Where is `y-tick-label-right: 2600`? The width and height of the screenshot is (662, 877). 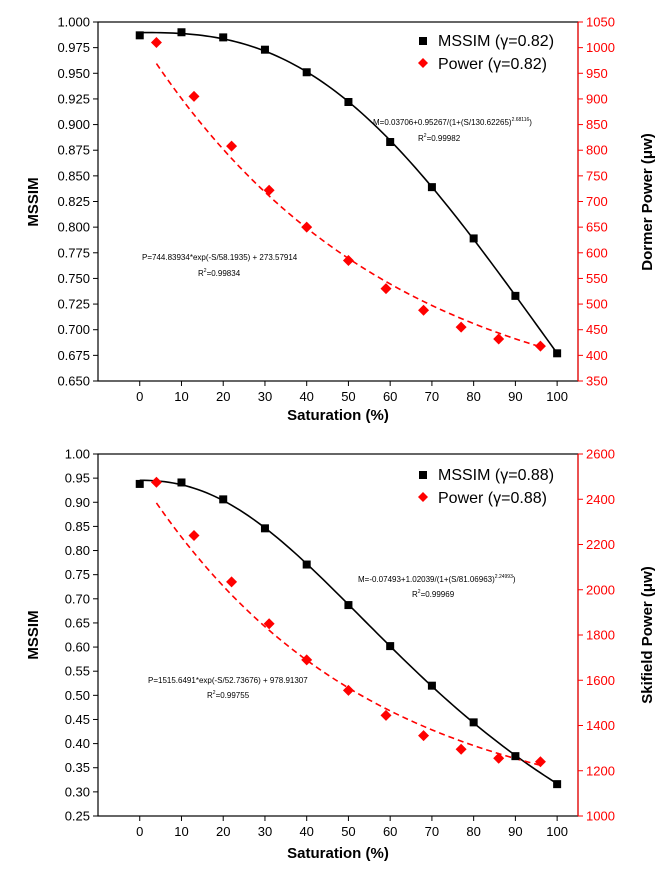
y-tick-label-right: 2600 is located at coordinates (600, 454).